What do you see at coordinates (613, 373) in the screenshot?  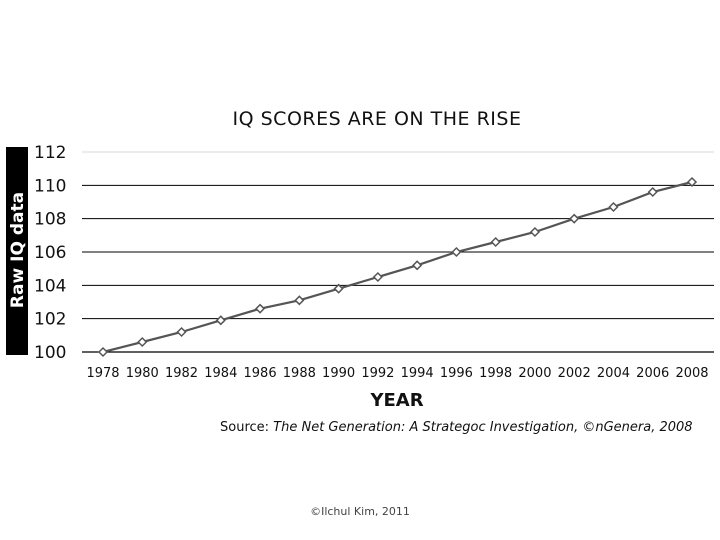 I see `x-tick-label: 2004` at bounding box center [613, 373].